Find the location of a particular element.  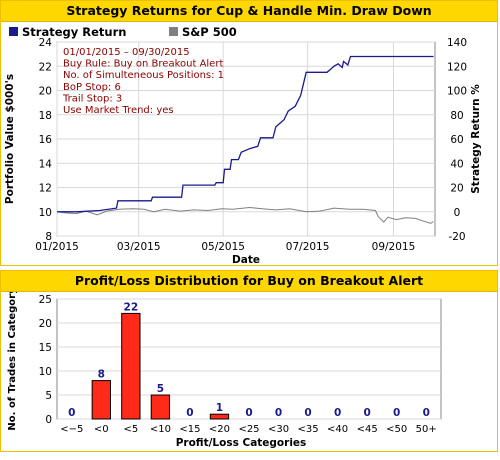

y-tick-label: 18 is located at coordinates (45, 116).